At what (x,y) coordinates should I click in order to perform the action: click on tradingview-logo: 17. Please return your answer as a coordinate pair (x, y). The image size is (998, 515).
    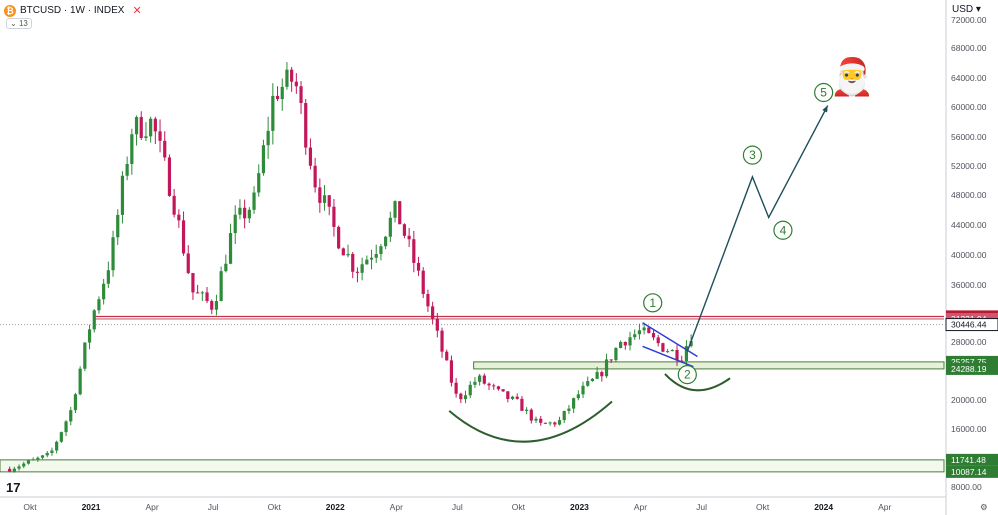
    Looking at the image, I should click on (13, 487).